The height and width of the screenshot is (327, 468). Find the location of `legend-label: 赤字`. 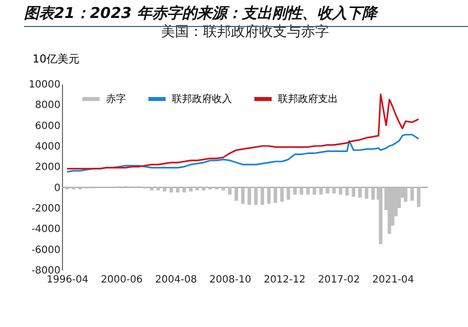

legend-label: 赤字 is located at coordinates (116, 99).